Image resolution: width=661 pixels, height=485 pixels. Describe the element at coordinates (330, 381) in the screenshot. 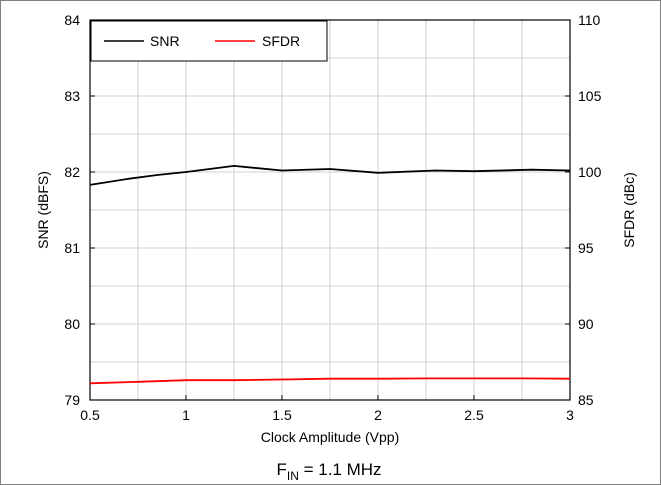

I see `series-line-sfdr` at that location.